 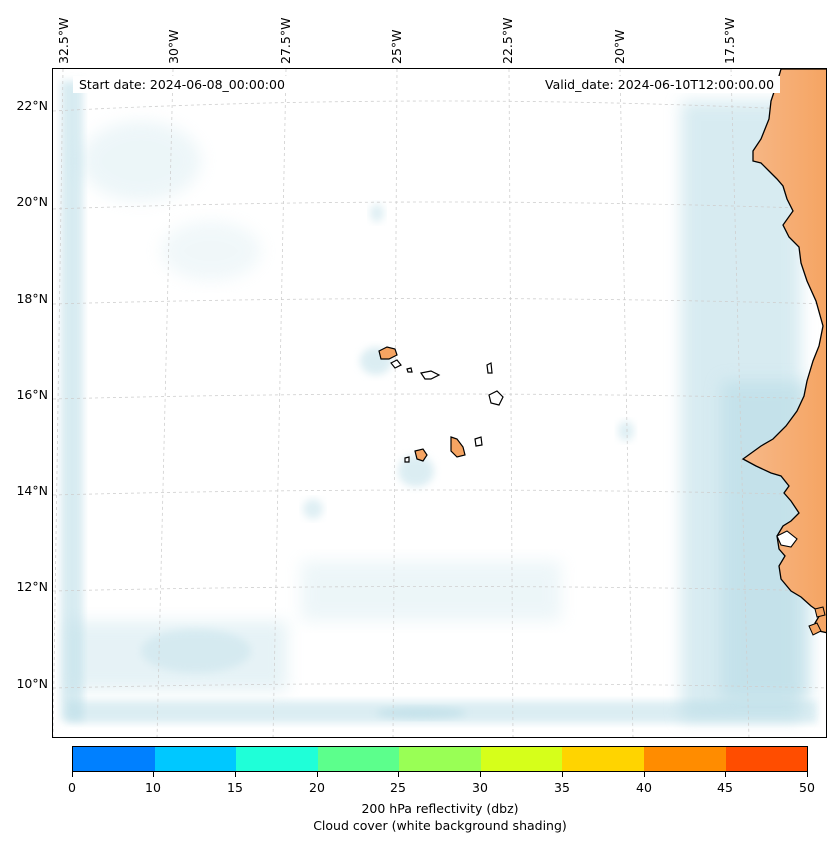 What do you see at coordinates (235, 787) in the screenshot?
I see `colorbar-tick-label: 15` at bounding box center [235, 787].